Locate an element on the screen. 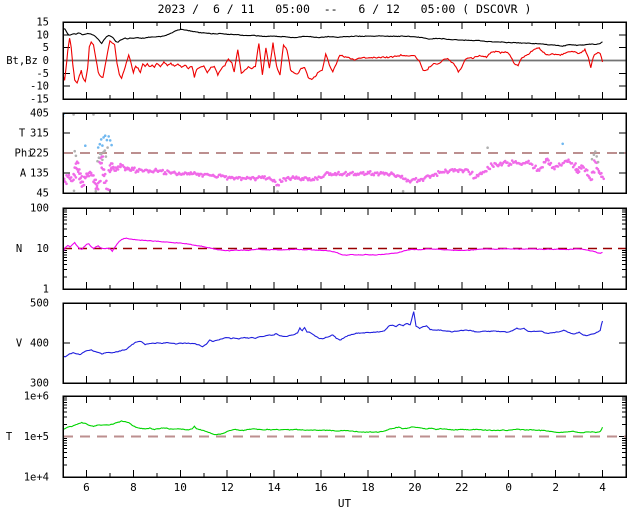  svg-text: 315 is located at coordinates (39, 134).